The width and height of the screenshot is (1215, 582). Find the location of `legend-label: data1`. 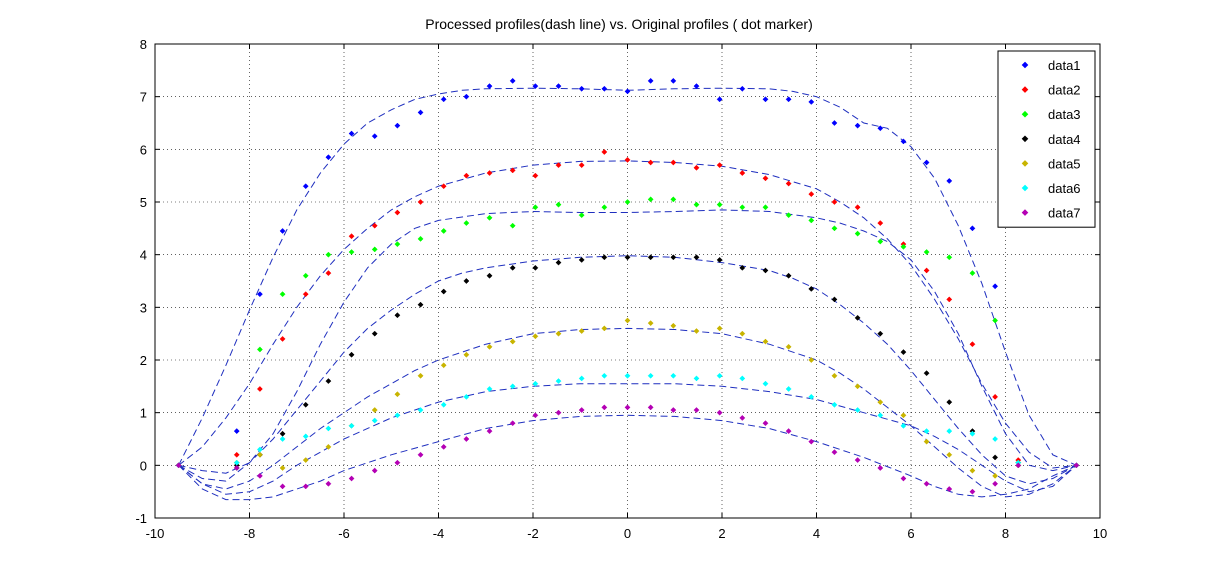

legend-label: data1 is located at coordinates (1064, 65).